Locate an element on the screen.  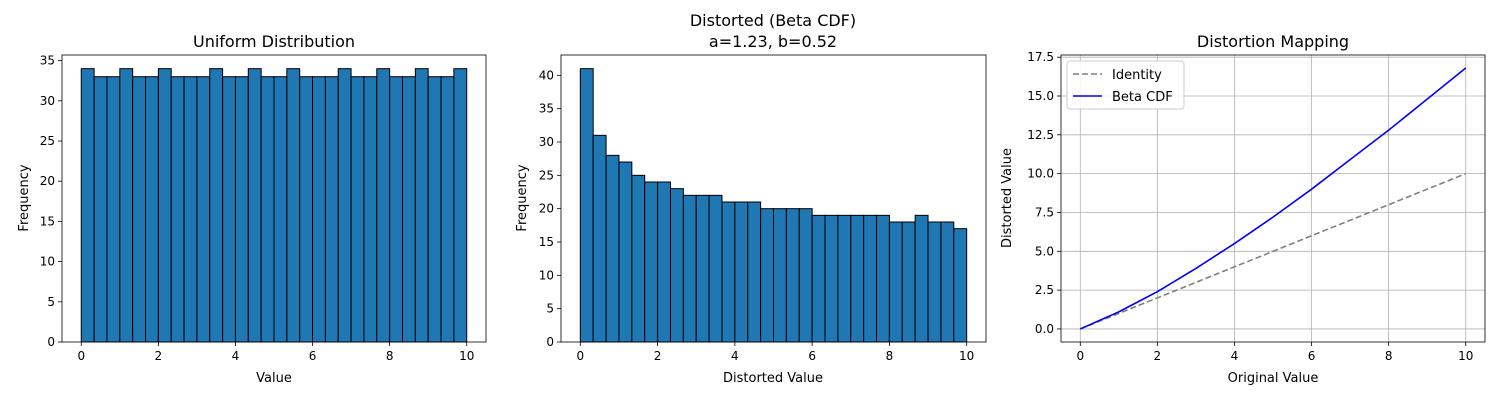
chart-2-y-axis-label: Frequency is located at coordinates (522, 197).